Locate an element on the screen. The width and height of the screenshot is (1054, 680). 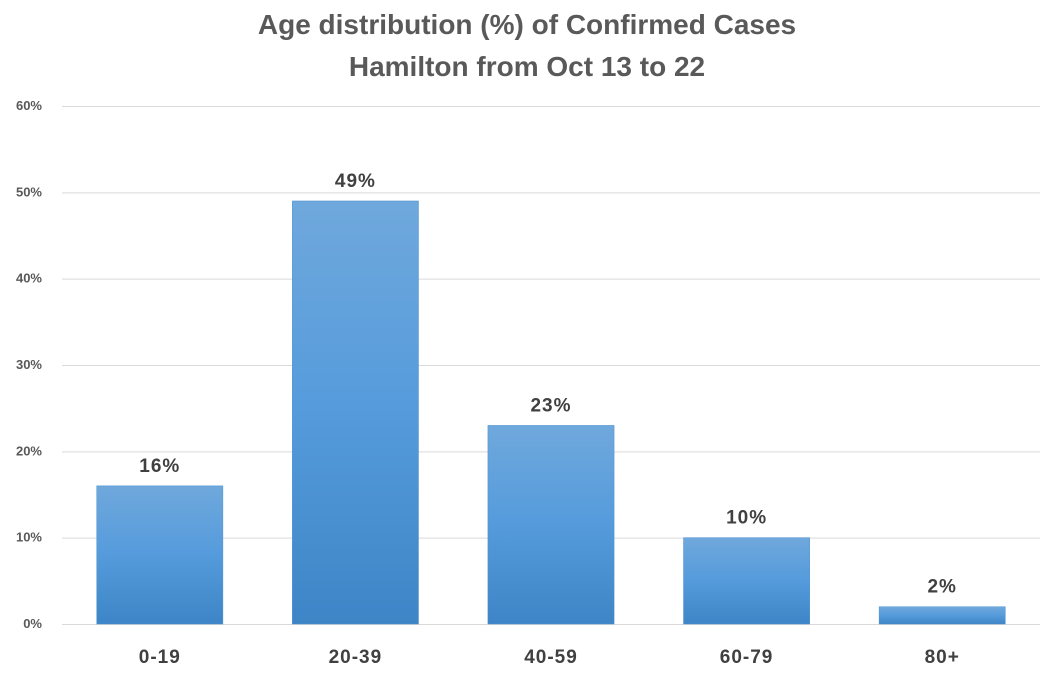
x-tick-label: 80+ is located at coordinates (942, 657).